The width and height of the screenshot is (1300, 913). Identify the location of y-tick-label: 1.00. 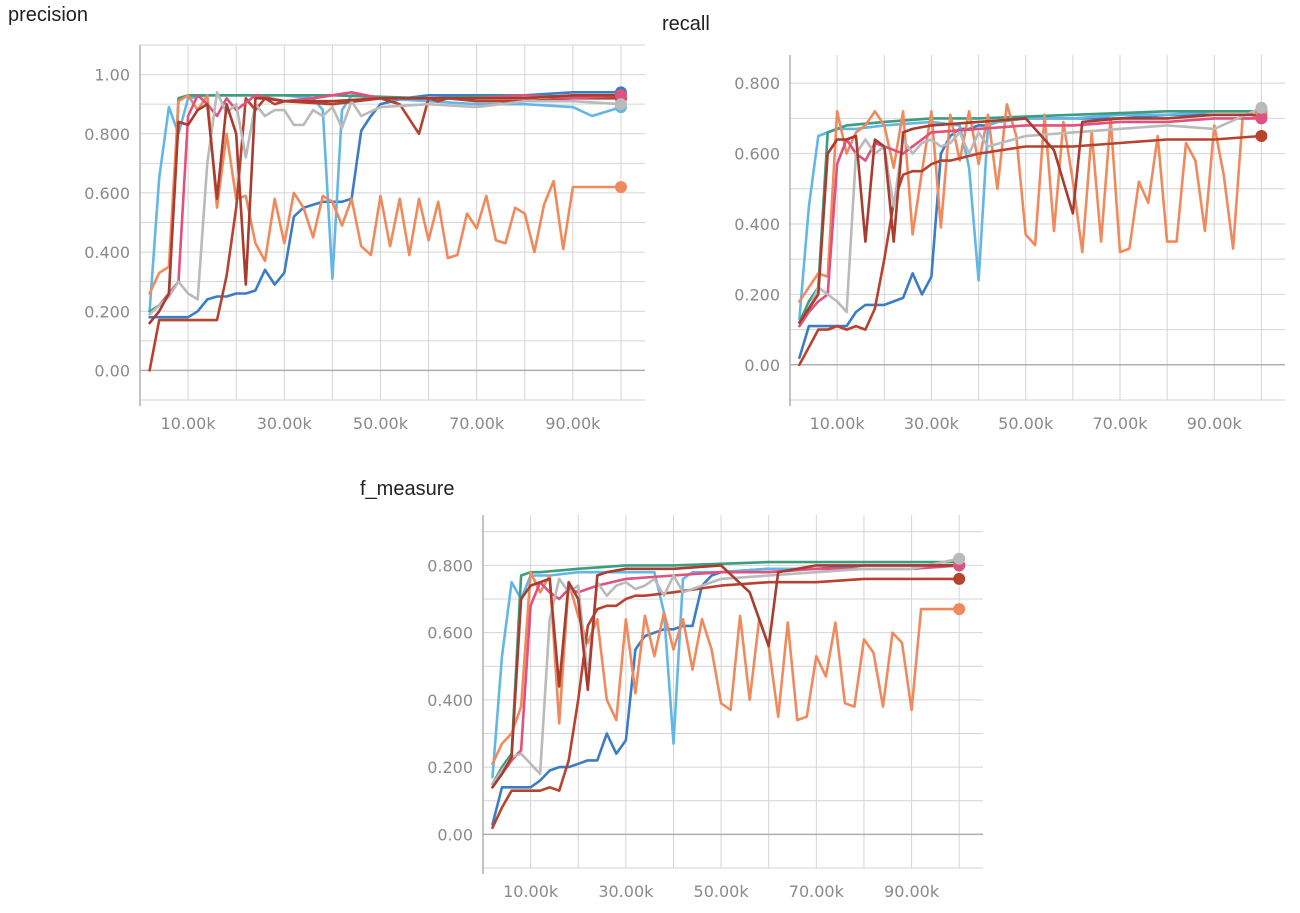
(112, 75).